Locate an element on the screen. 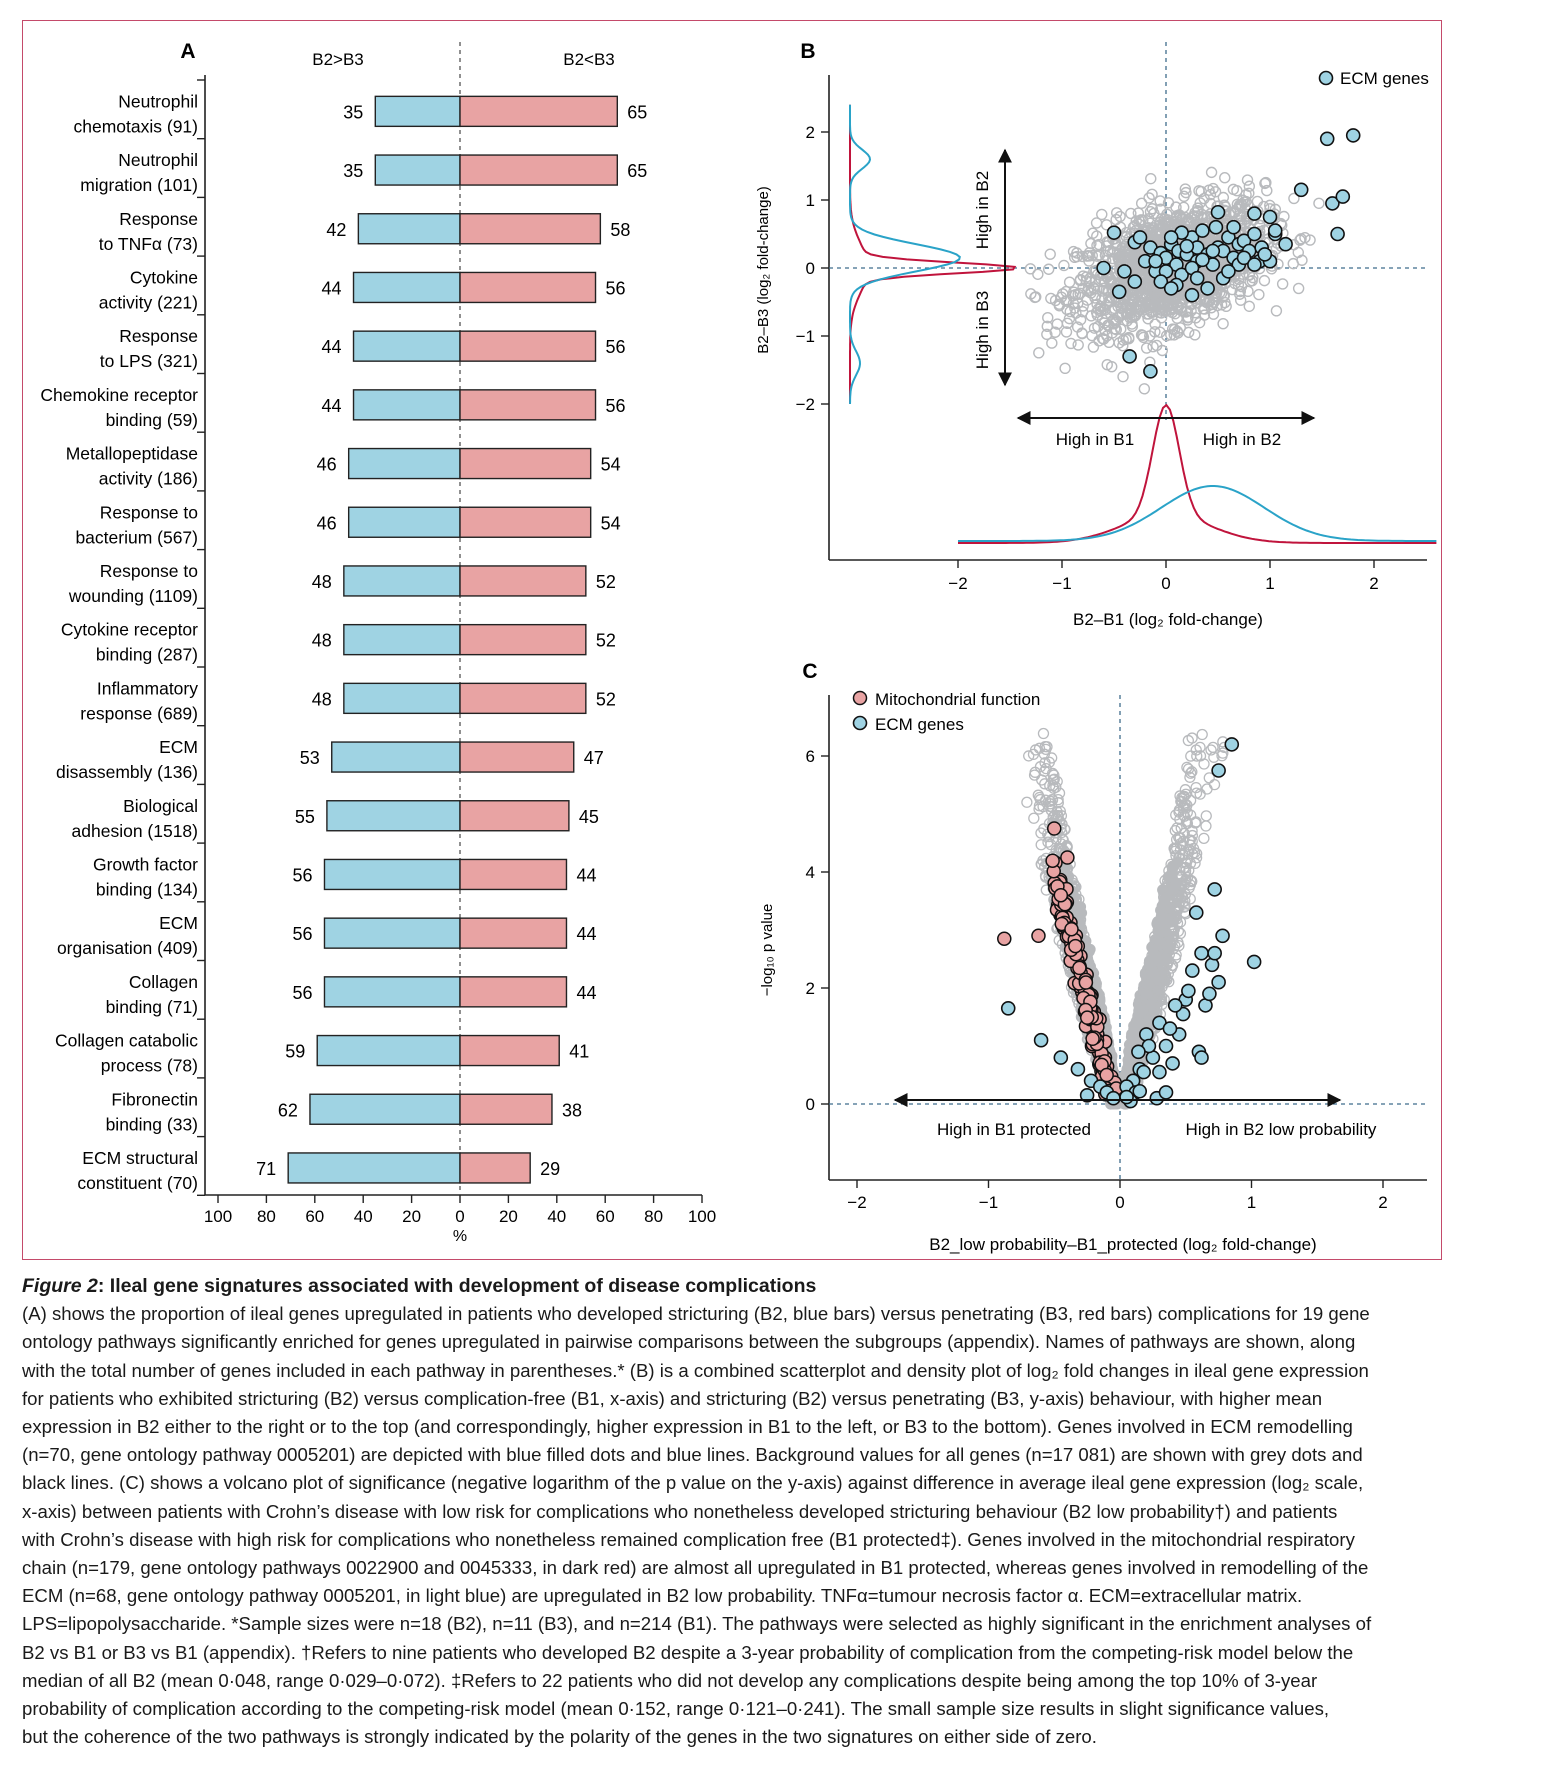 This screenshot has height=1772, width=1560. bar-value-left: 48 is located at coordinates (322, 641).